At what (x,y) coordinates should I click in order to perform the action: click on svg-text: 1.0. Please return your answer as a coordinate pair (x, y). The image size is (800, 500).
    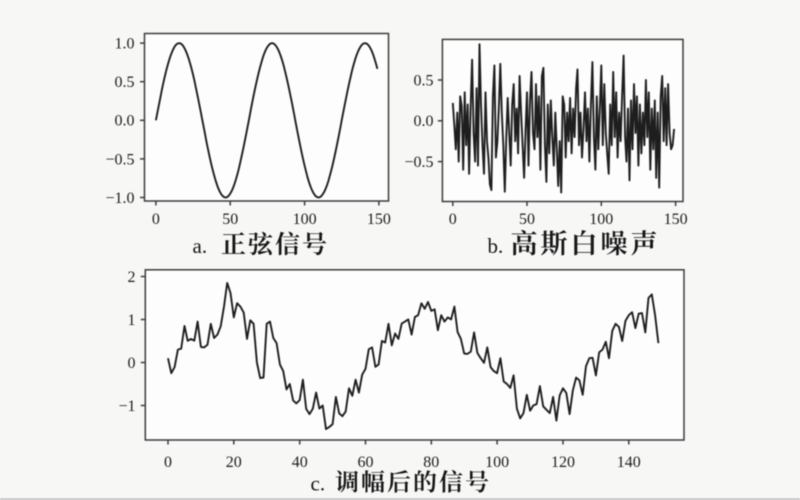
    Looking at the image, I should click on (125, 44).